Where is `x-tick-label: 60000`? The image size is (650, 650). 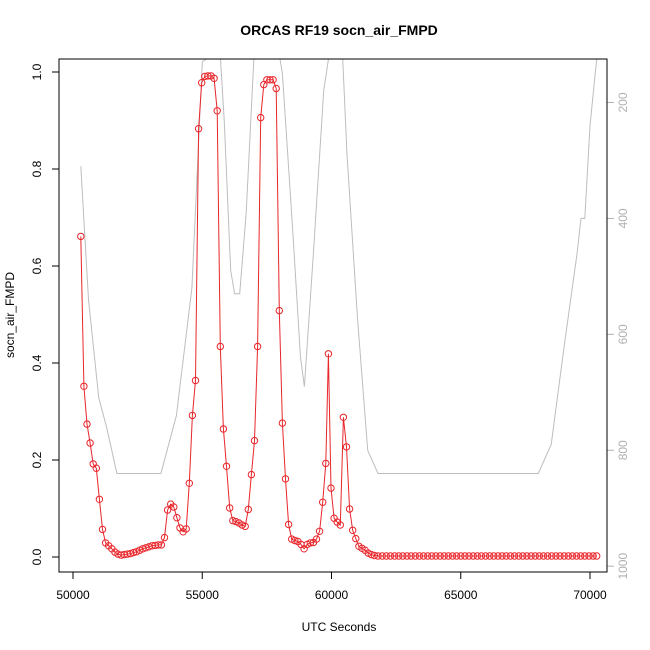
x-tick-label: 60000 is located at coordinates (332, 595).